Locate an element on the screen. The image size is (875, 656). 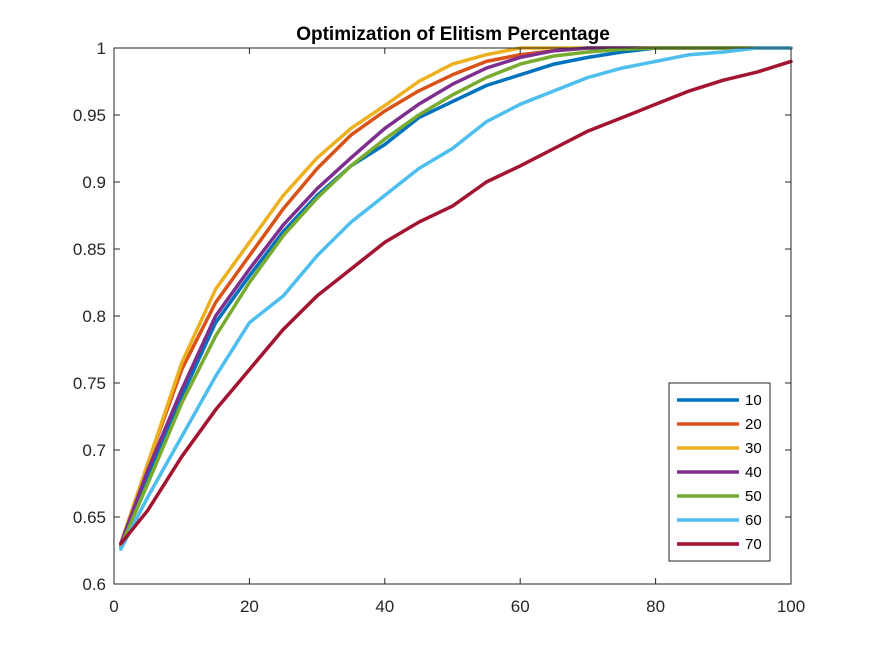
y-tick-label: 1 is located at coordinates (101, 48).